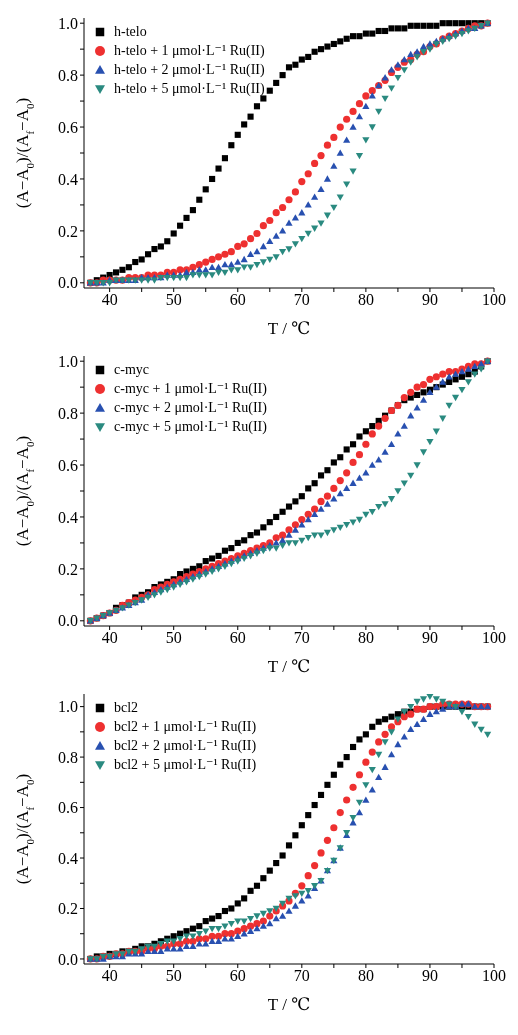 The height and width of the screenshot is (1035, 518). I want to click on legend-label: h-telo + 5 μmol·L⁻¹ Ru(II), so click(189, 88).